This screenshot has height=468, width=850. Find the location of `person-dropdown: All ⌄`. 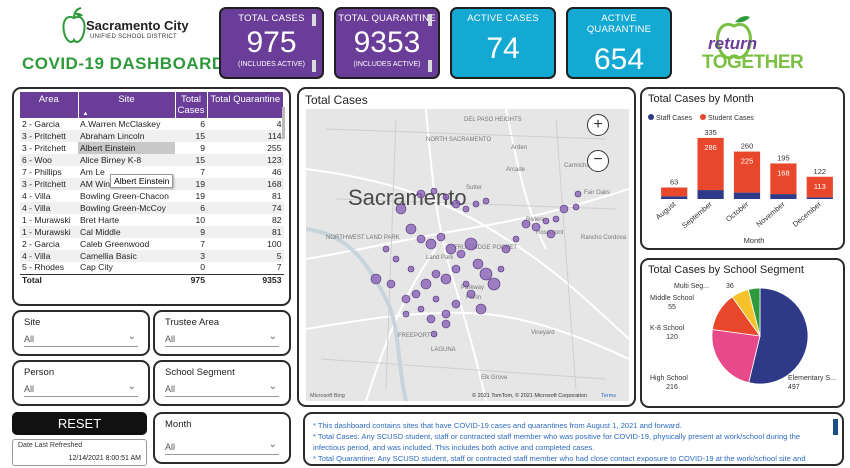

person-dropdown: All ⌄ is located at coordinates (81, 389).